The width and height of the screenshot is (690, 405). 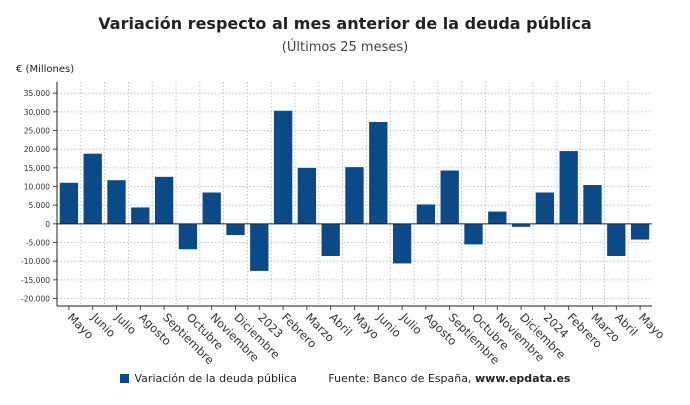 I want to click on y-tick-label: -5.000, so click(x=38, y=243).